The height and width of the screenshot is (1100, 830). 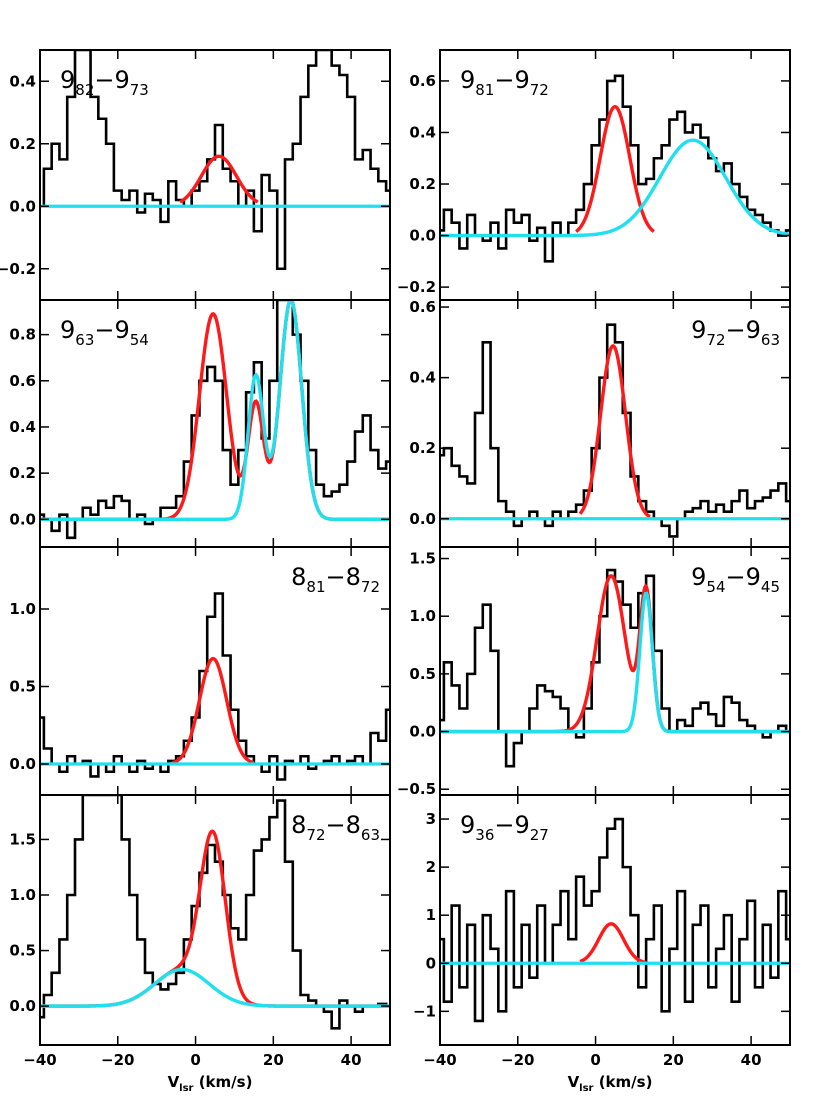 I want to click on panel-title: 972−963, so click(x=735, y=332).